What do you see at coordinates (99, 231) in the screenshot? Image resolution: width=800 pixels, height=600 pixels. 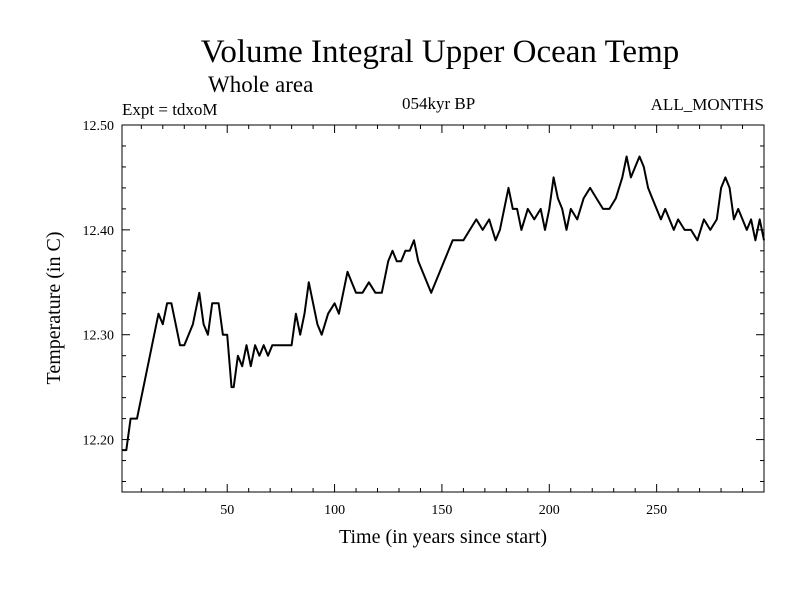 I see `y-tick-label: 12.40` at bounding box center [99, 231].